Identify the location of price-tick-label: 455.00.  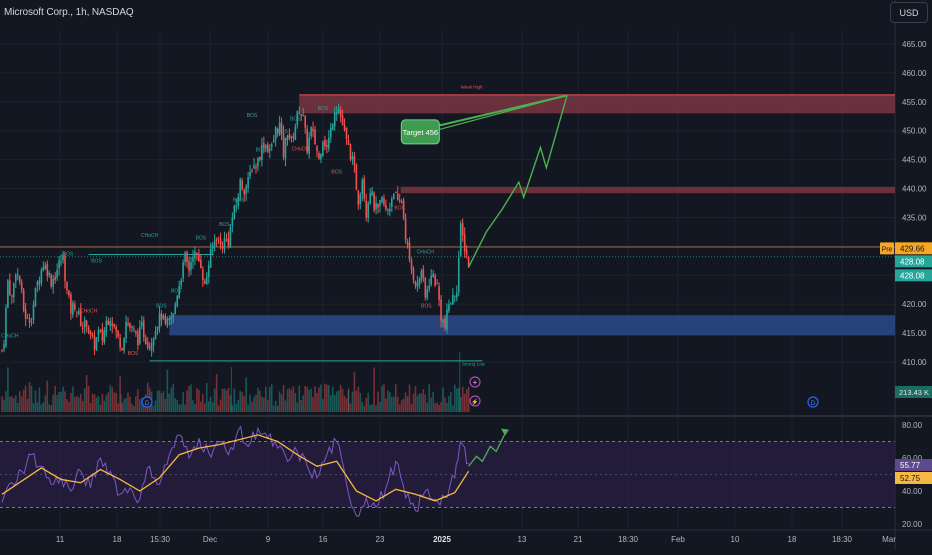
(914, 102).